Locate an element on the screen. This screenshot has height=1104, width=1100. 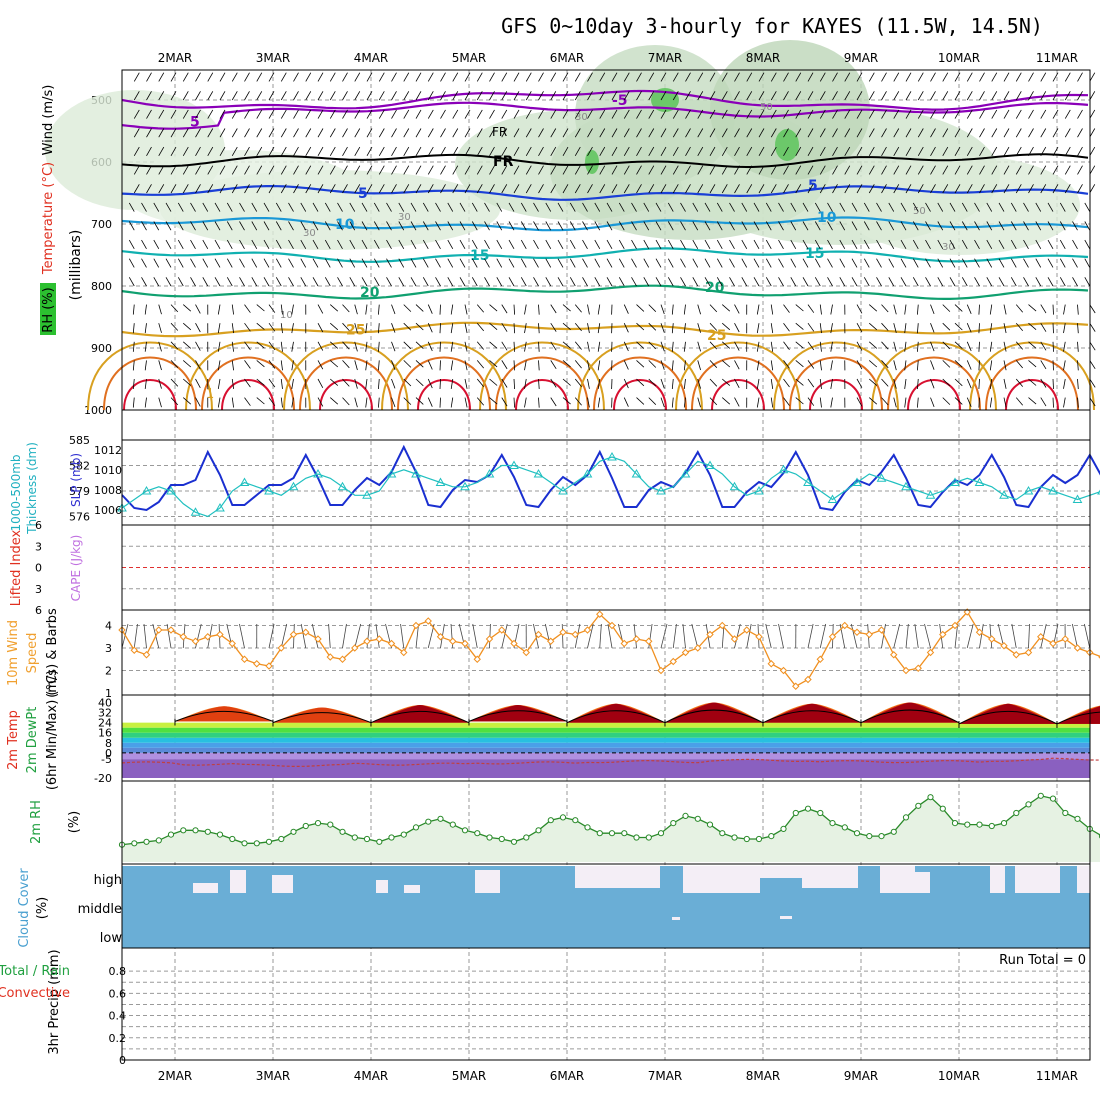
date-bottom-6MAR: 6MAR is located at coordinates (567, 1076).